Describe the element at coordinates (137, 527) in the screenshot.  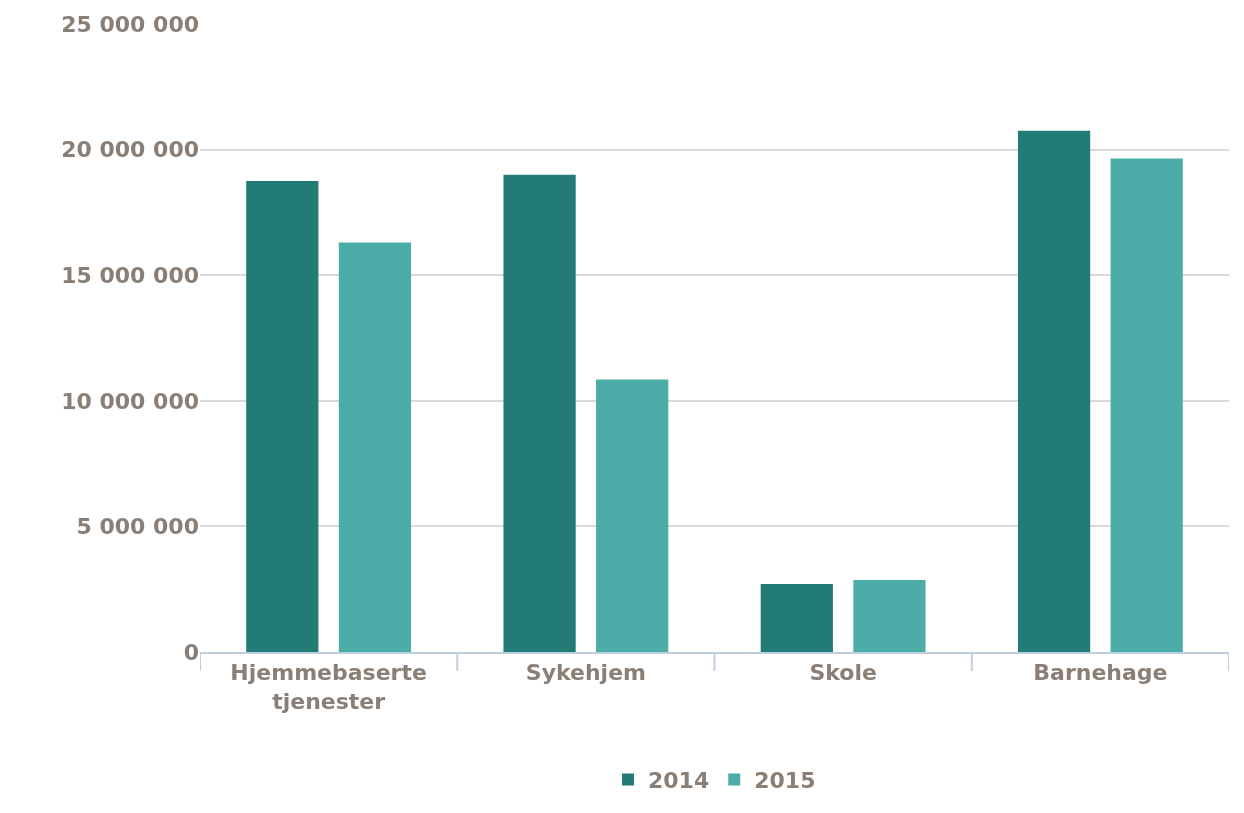
I see `y-tick-label: 5 000 000` at that location.